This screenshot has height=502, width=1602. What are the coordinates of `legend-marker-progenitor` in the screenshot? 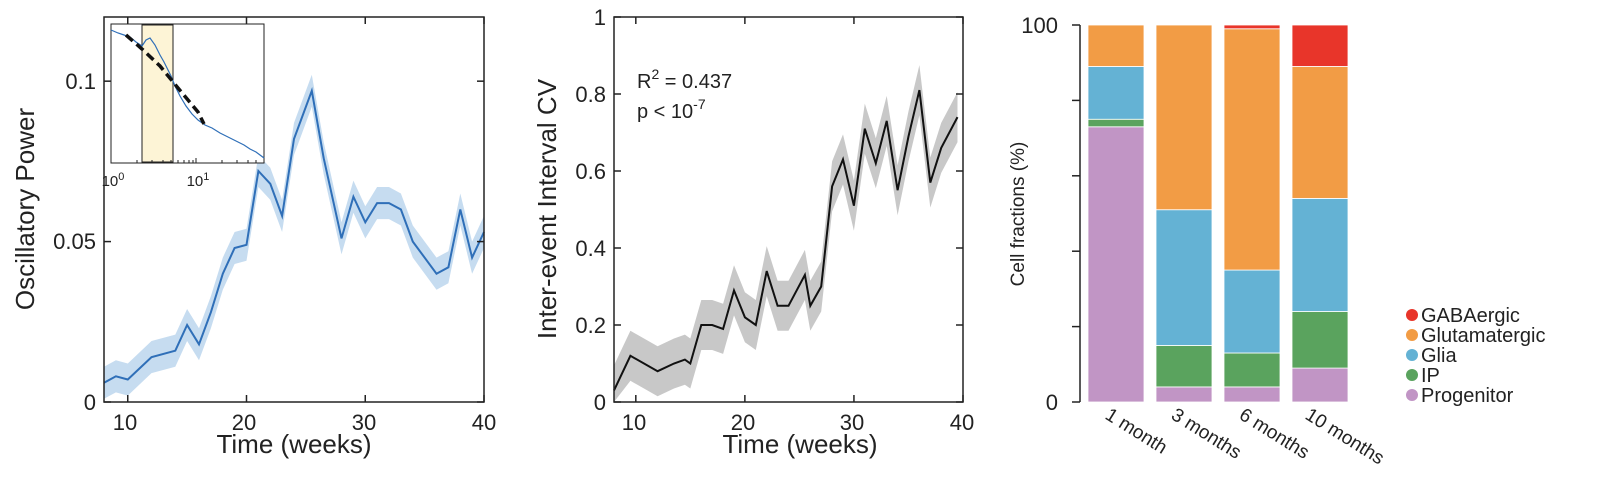 It's located at (1412, 395).